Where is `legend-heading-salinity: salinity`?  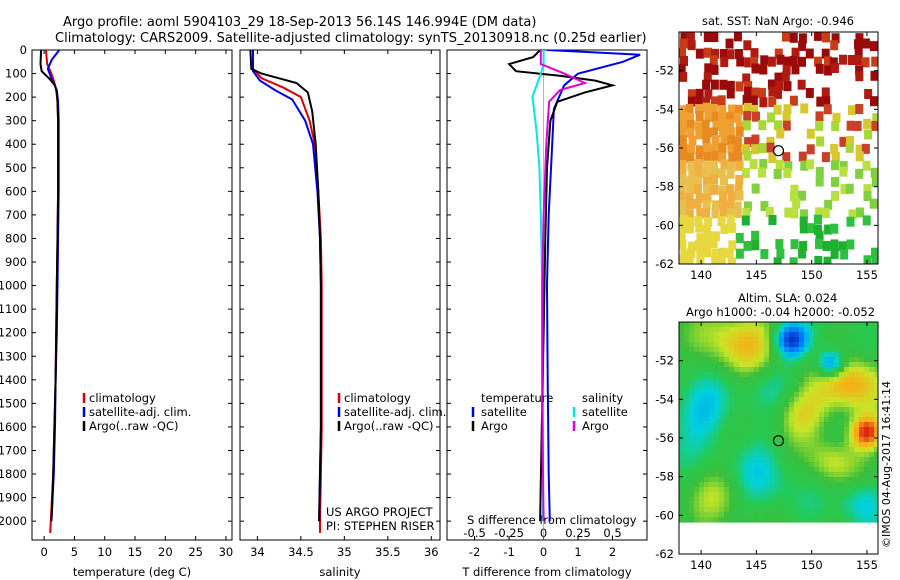
legend-heading-salinity: salinity is located at coordinates (602, 398).